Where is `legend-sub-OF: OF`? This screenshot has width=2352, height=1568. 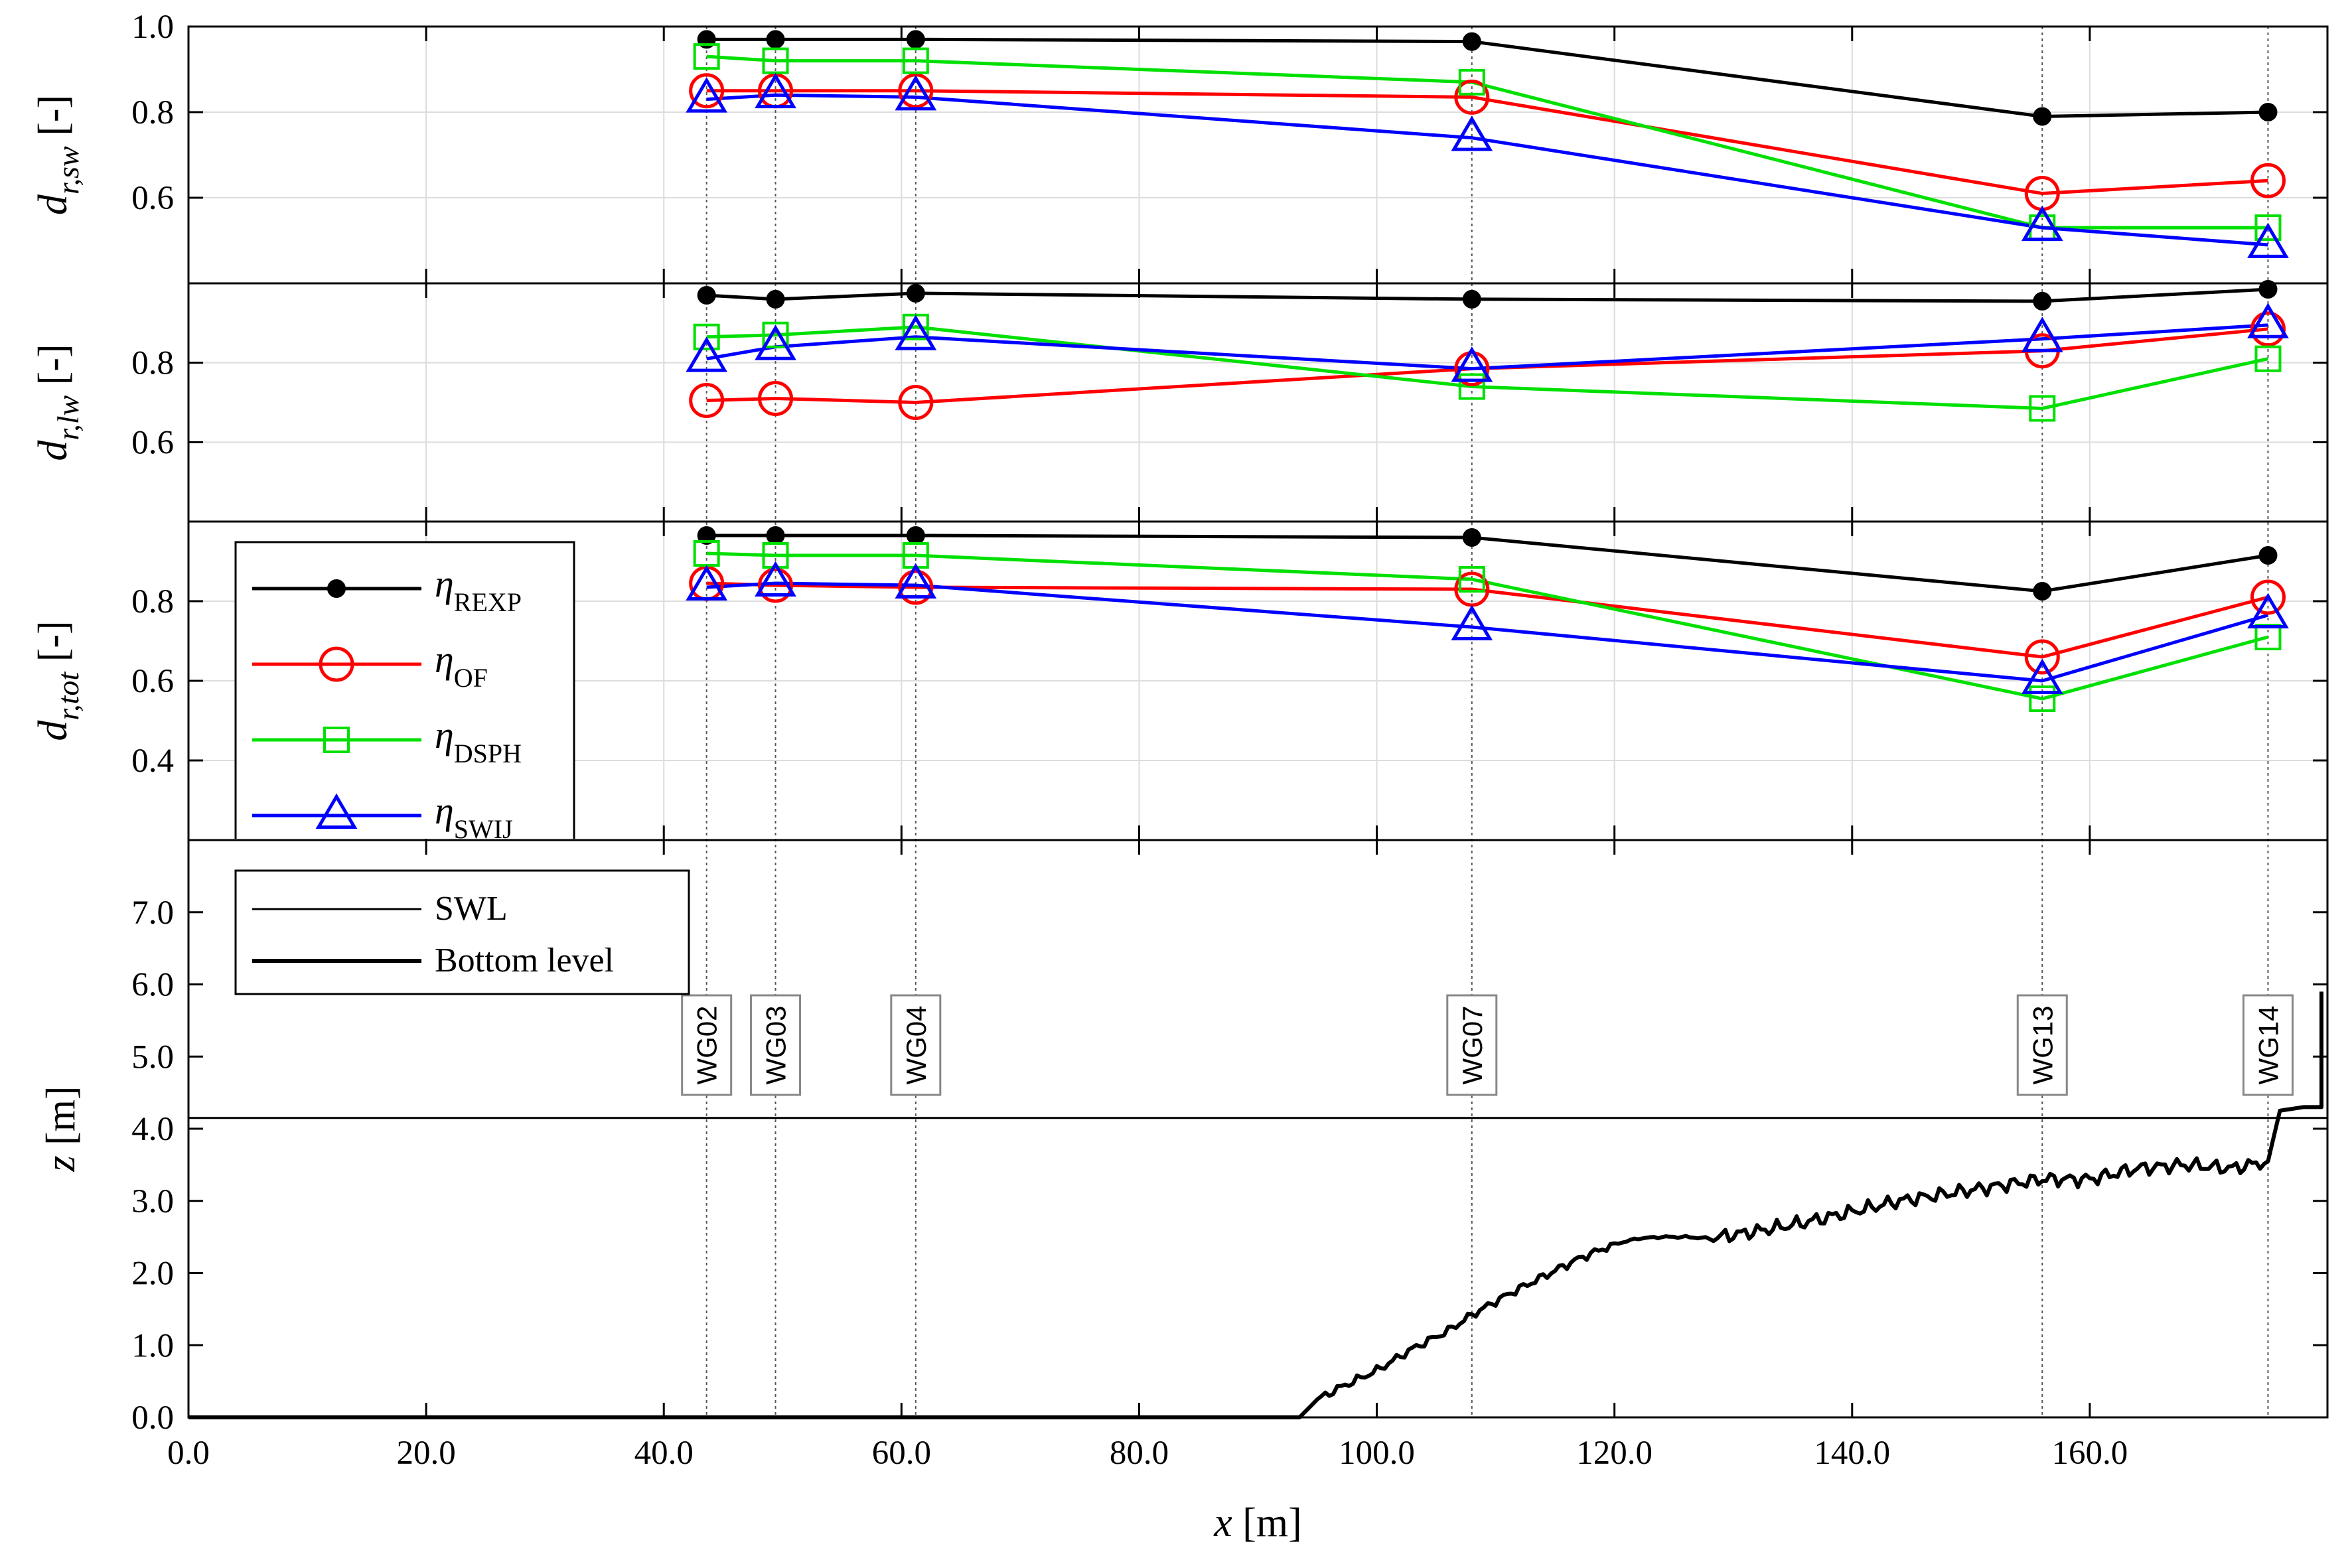
legend-sub-OF: OF is located at coordinates (471, 678).